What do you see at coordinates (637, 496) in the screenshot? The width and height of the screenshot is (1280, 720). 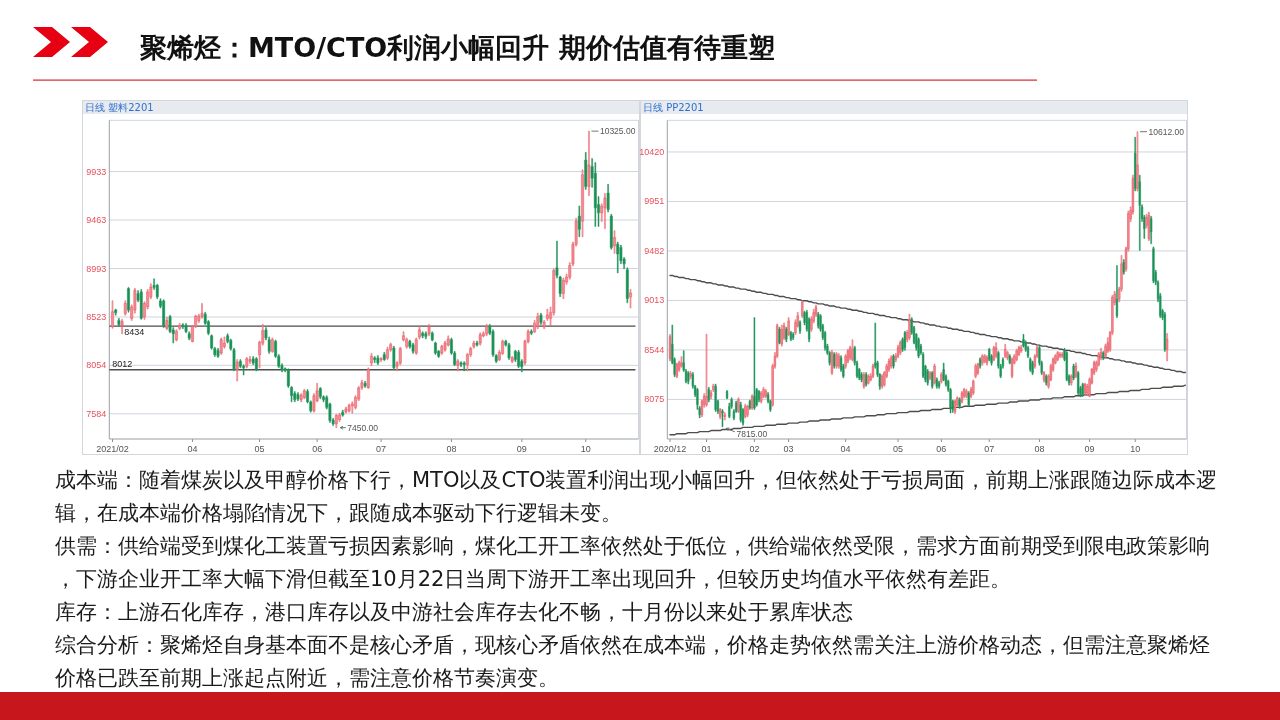 I see `text: 成本端：随着煤炭以及甲醇价格下行，MTO以及CTO装置利润出现小幅回升，但依然处于亏损局面，前期上涨跟随边际成本逻辑，在成本端价格塌陷情况下，跟随成本驱动下行逻辑未变。` at bounding box center [637, 496].